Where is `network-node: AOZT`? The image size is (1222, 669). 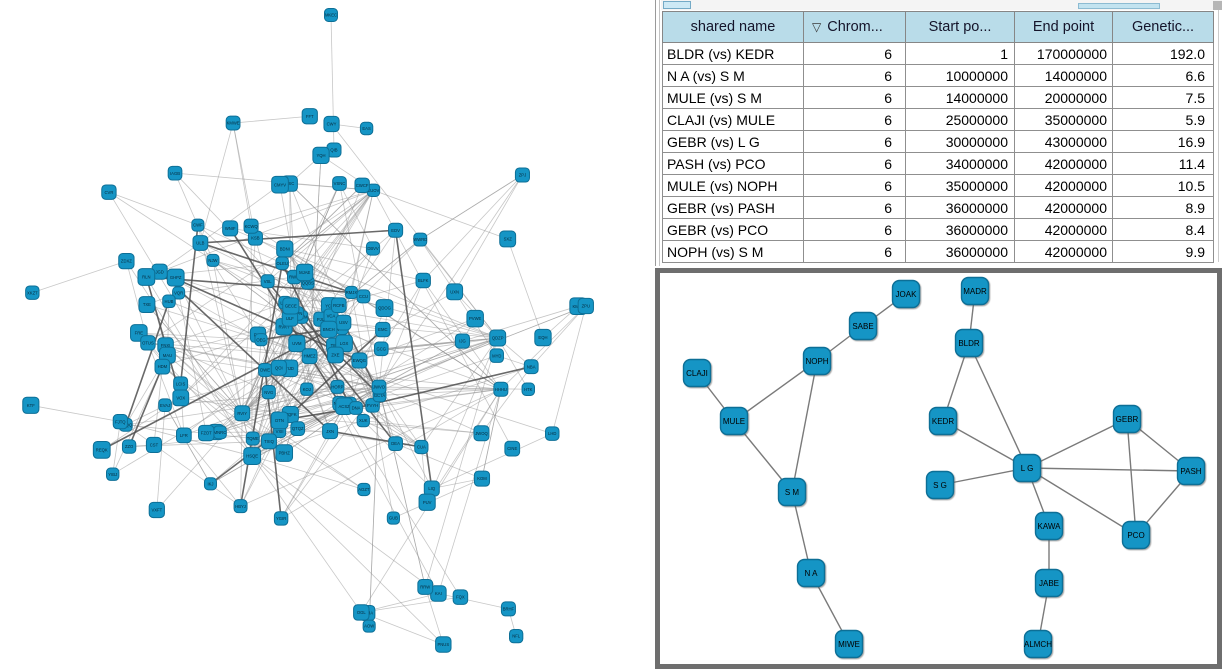
network-node: AOZT is located at coordinates (364, 489).